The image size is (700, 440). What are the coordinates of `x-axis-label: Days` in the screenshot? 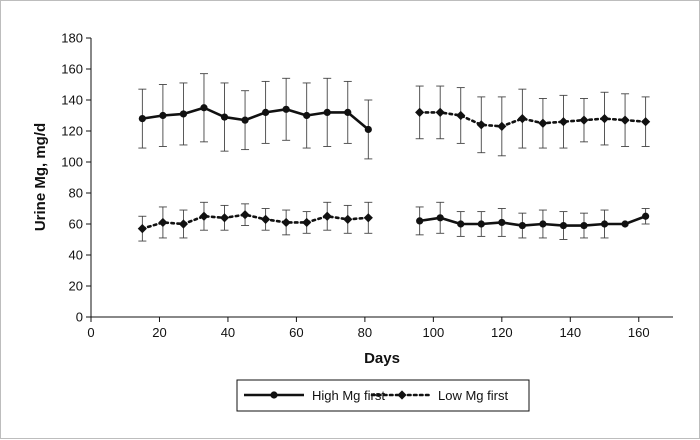 It's located at (382, 358).